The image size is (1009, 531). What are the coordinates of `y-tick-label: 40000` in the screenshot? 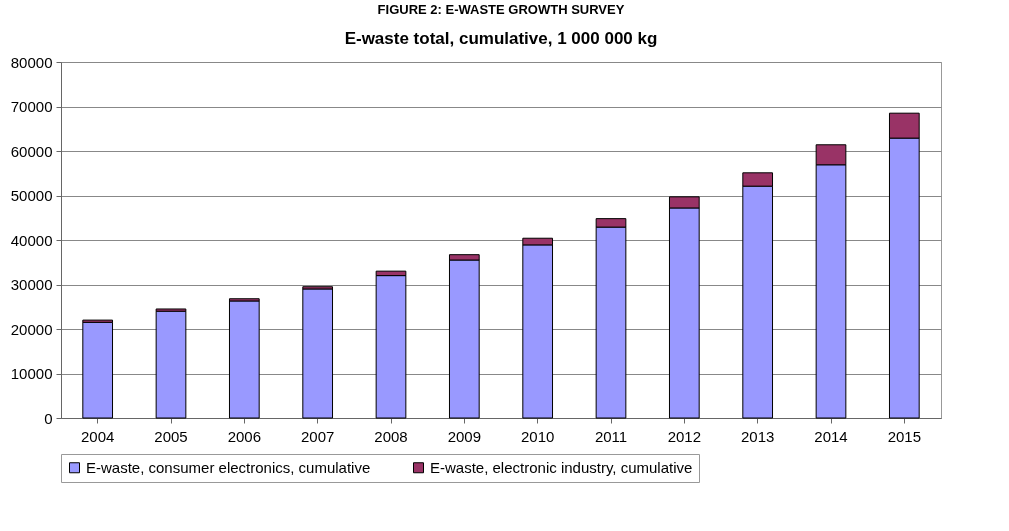 It's located at (31, 240).